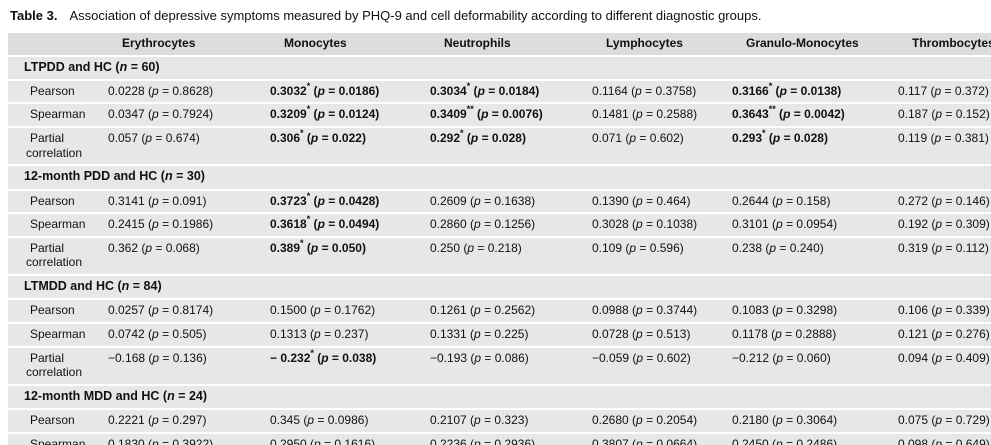  What do you see at coordinates (650, 147) in the screenshot?
I see `correlation-cell: 0.071 (p = 0.602)` at bounding box center [650, 147].